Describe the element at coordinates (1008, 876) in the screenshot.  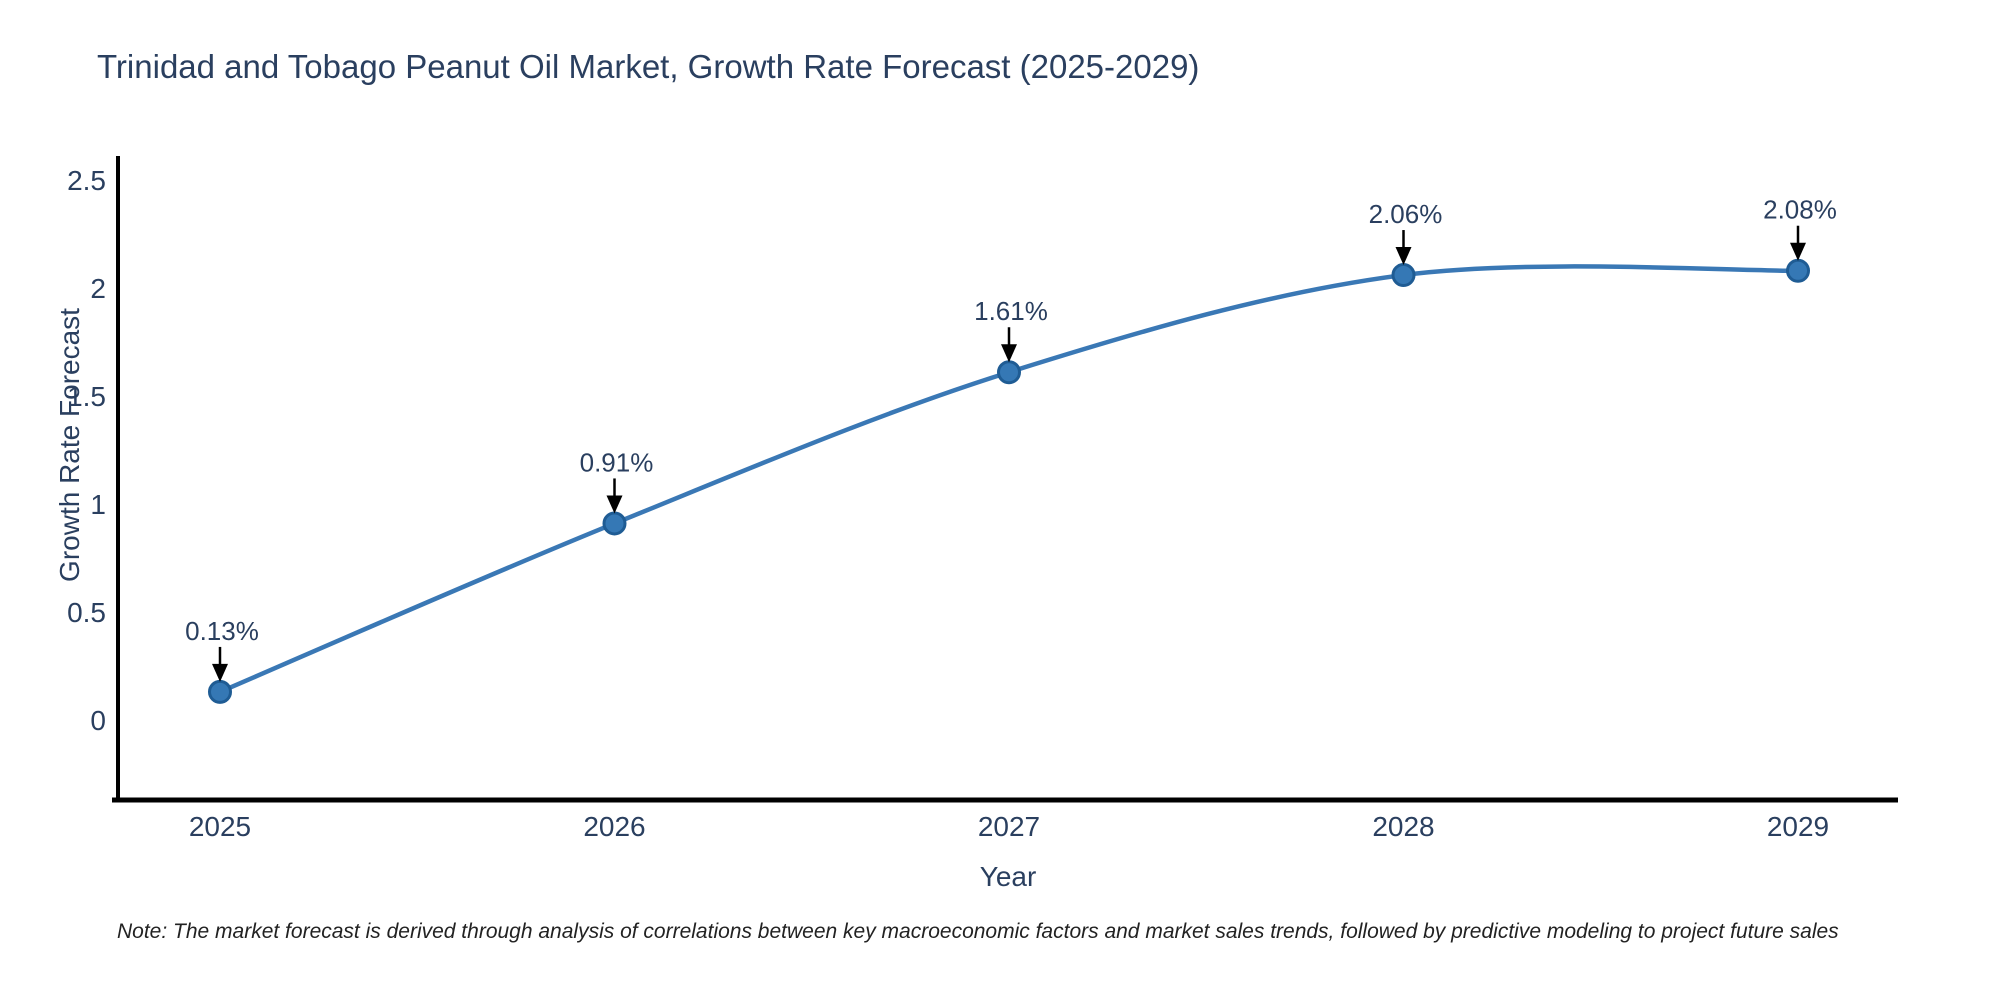
I see `x-axis-title: Year` at that location.